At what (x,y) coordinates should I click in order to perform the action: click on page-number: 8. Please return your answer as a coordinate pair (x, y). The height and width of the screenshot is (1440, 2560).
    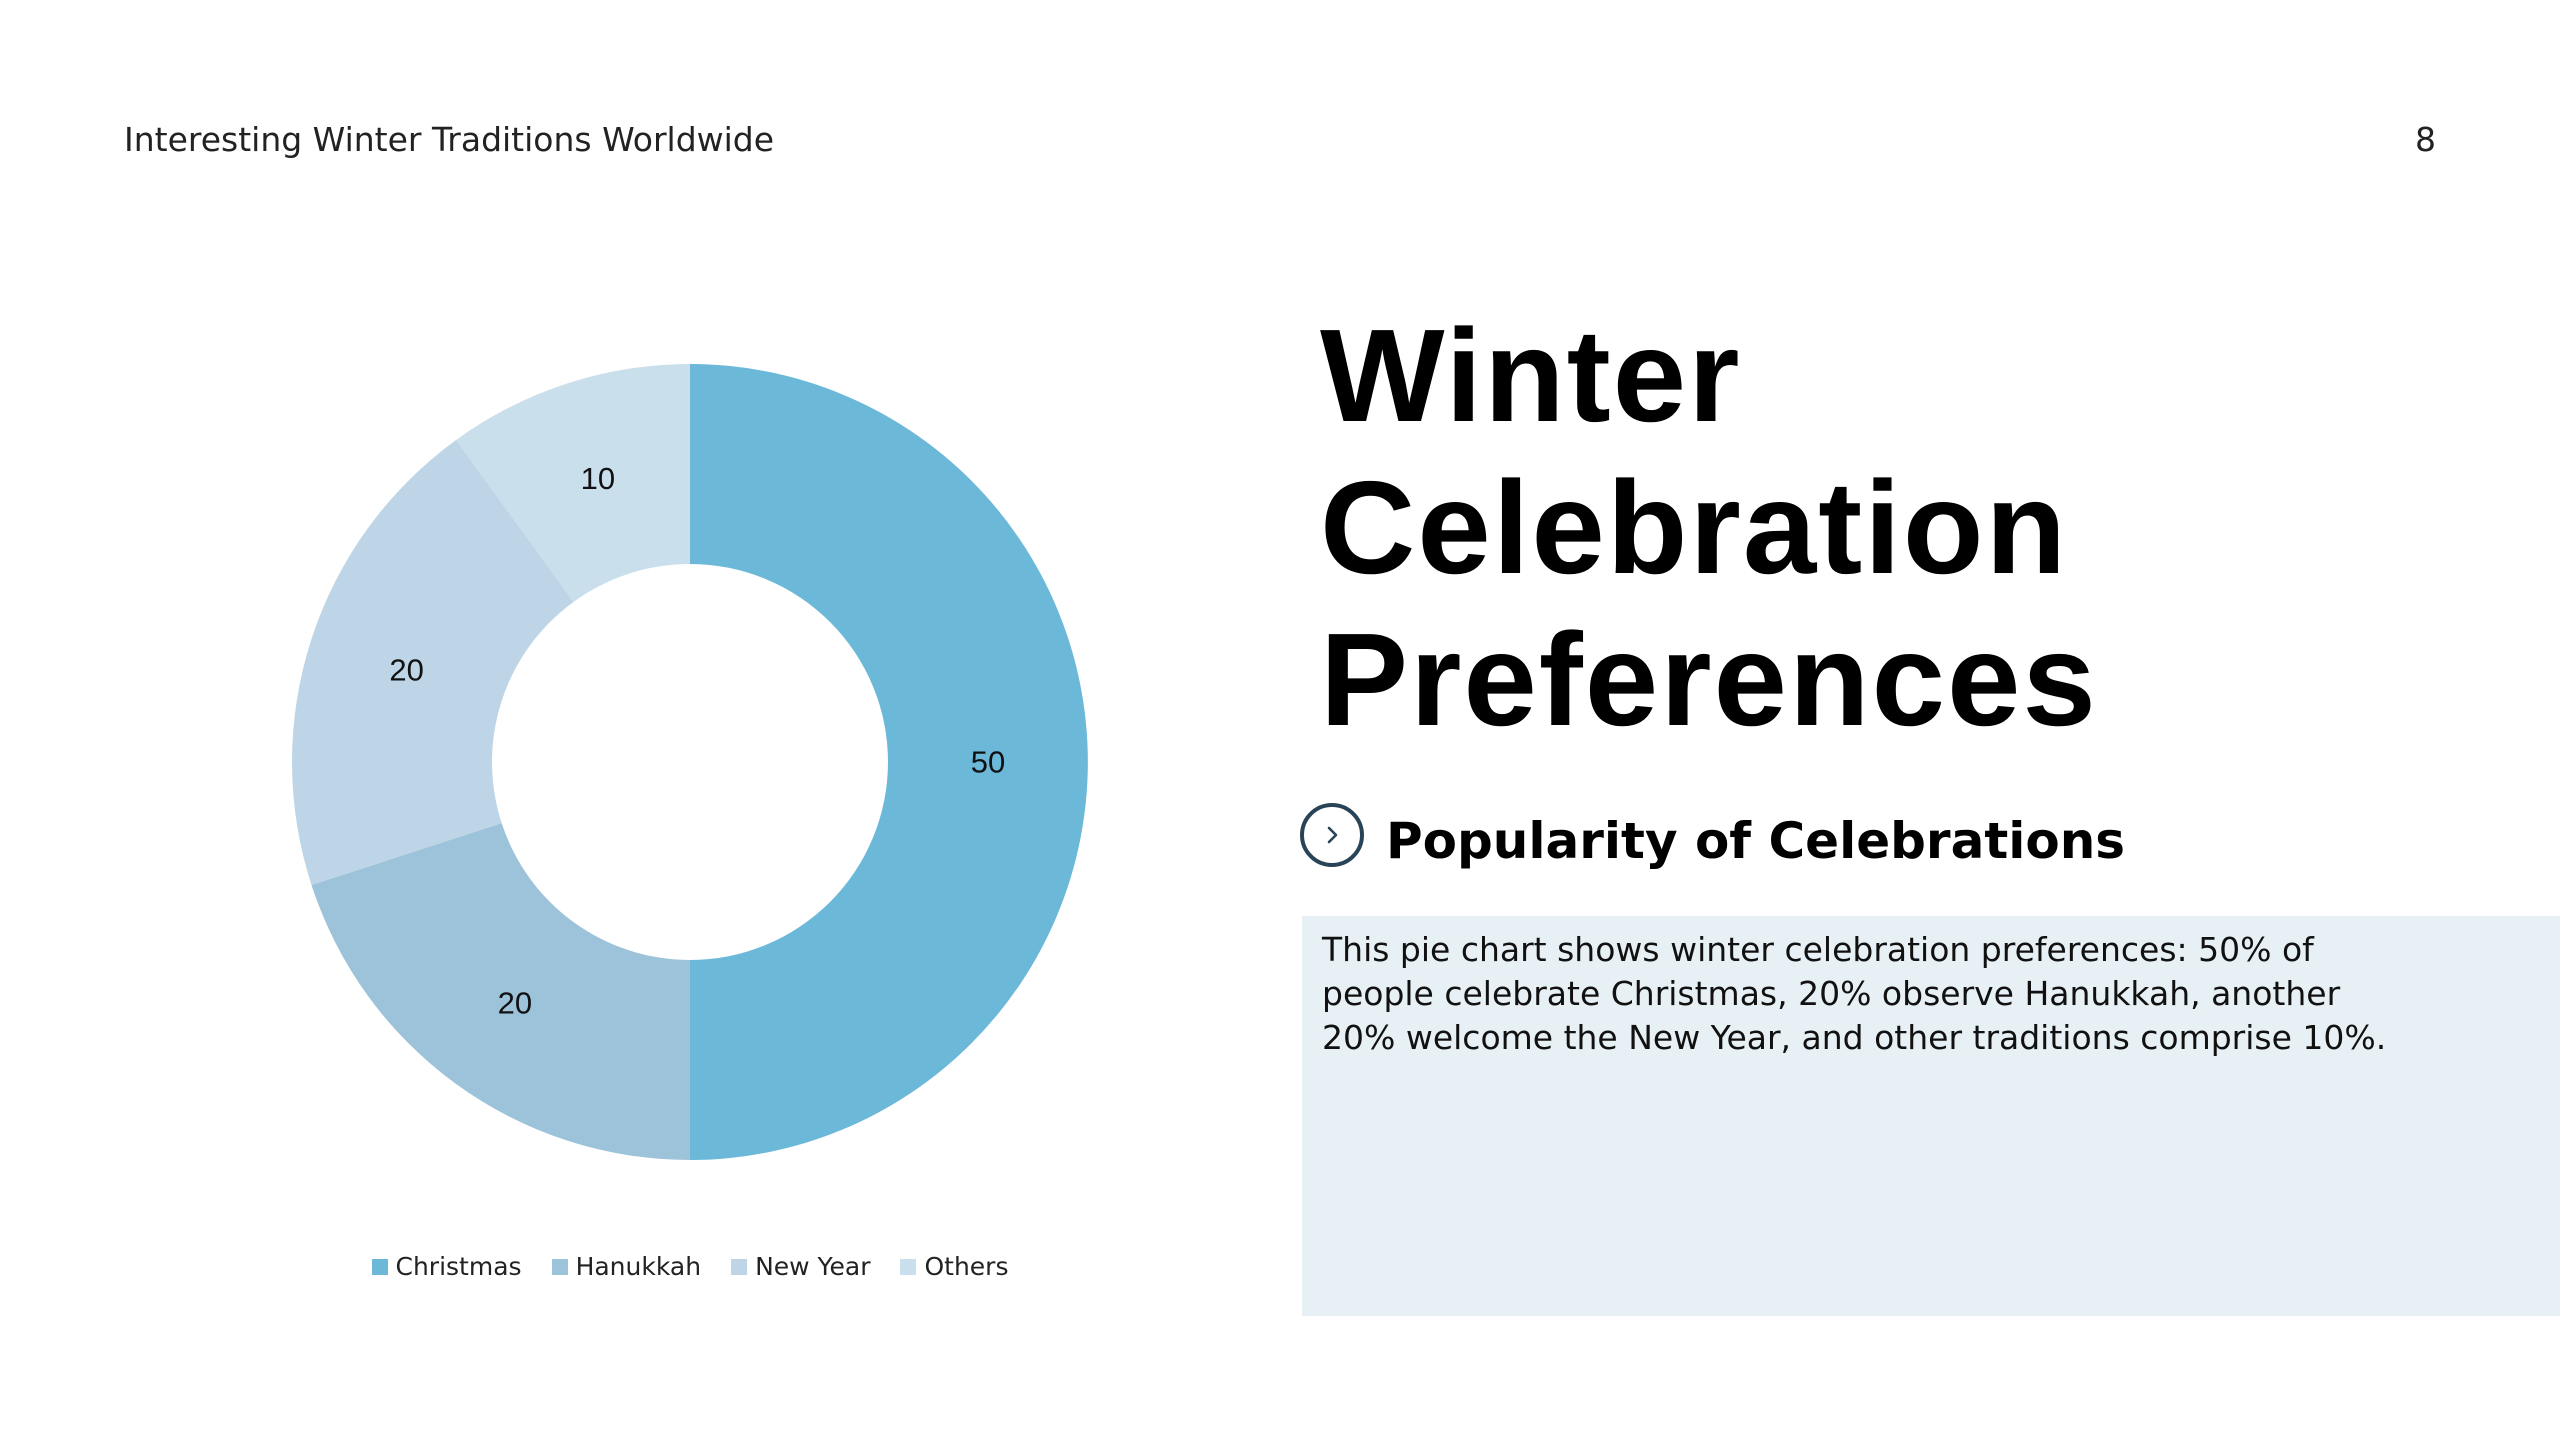
    Looking at the image, I should click on (2425, 139).